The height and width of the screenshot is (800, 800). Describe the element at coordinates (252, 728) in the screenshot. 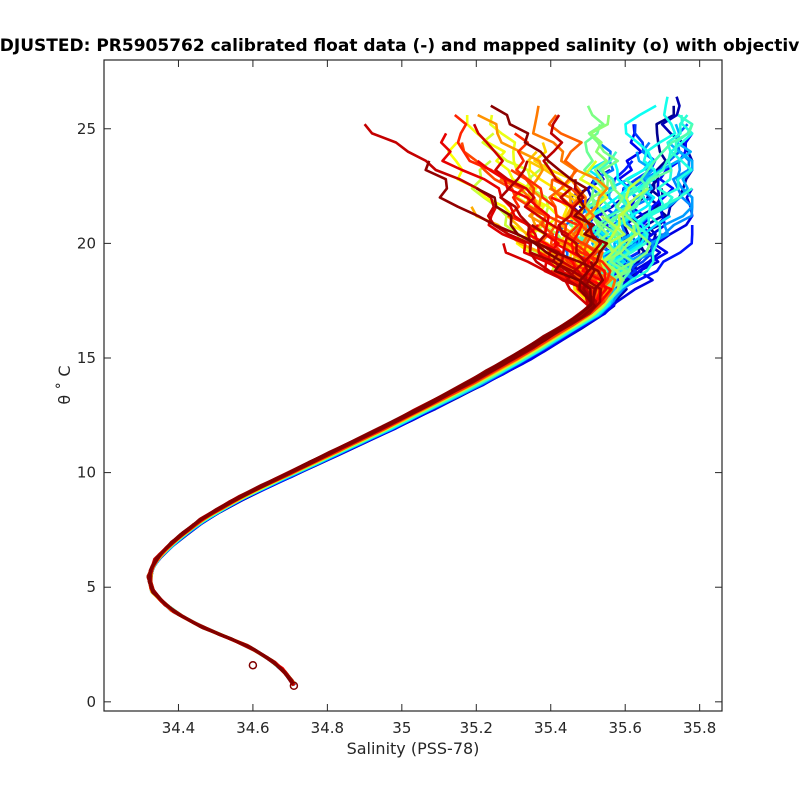

I see `x-tick-label: 34.6` at that location.